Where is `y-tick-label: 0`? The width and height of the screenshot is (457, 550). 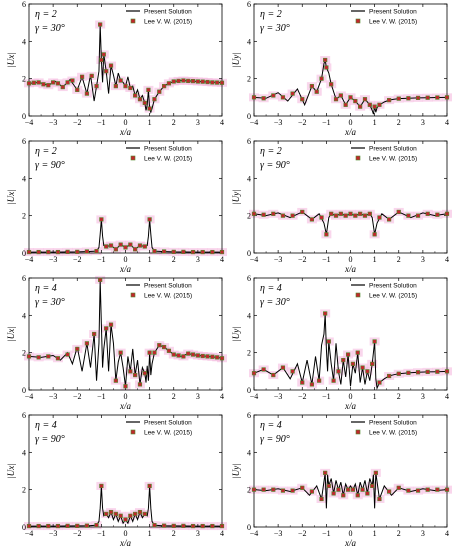
y-tick-label: 0 is located at coordinates (249, 116).